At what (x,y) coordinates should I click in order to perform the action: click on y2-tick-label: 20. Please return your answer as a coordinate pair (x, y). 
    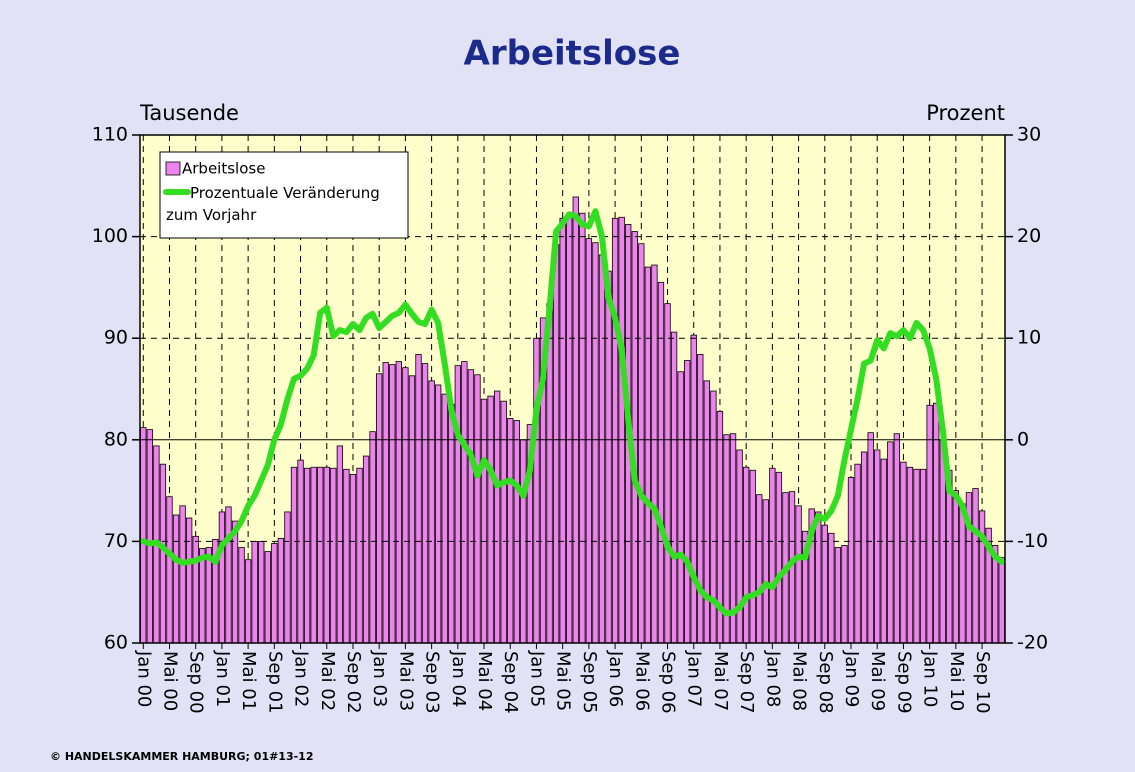
    Looking at the image, I should click on (1029, 236).